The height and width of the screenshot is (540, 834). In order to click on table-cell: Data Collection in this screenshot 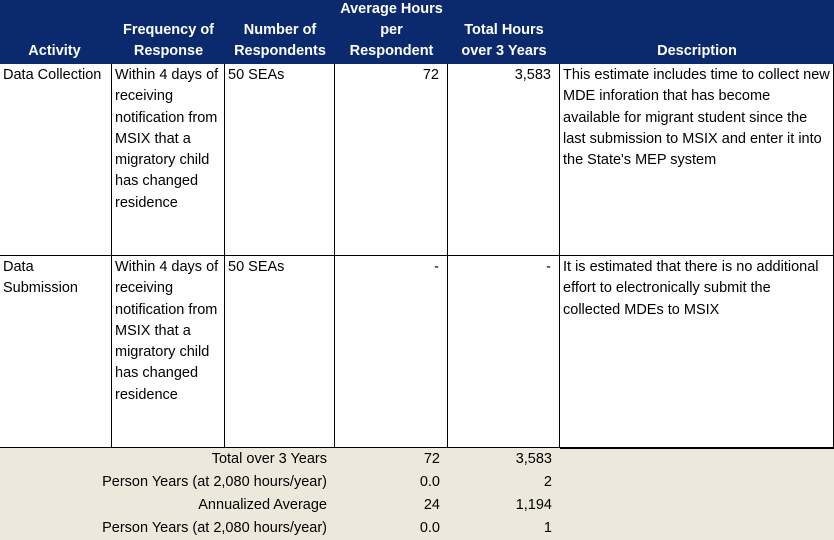, I will do `click(56, 160)`.